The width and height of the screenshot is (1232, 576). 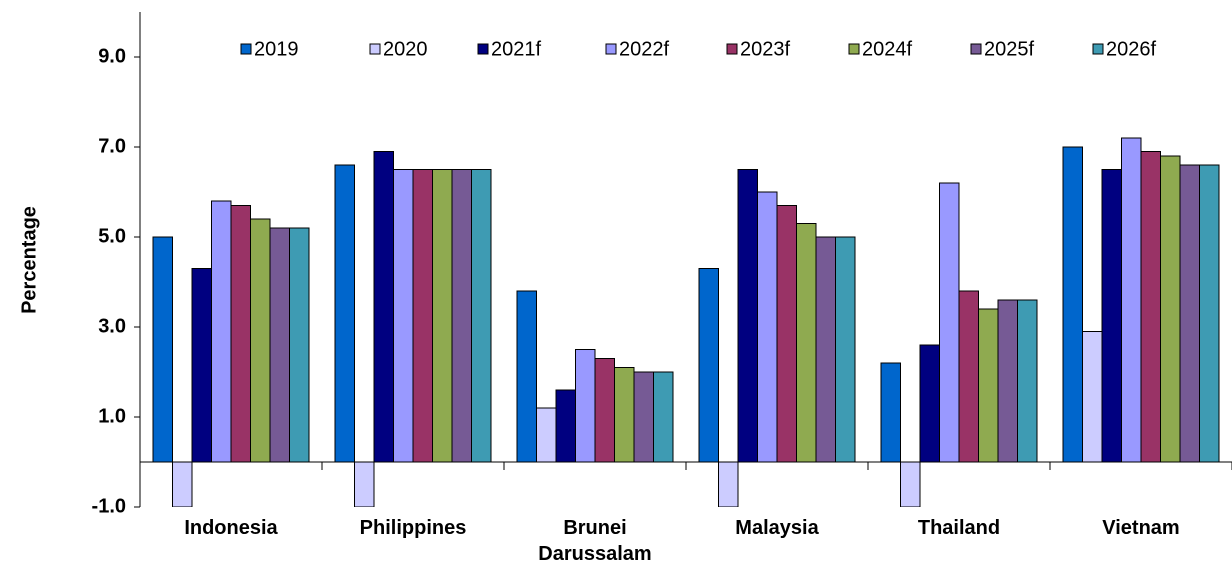 What do you see at coordinates (644, 49) in the screenshot?
I see `legend-label: 2022f` at bounding box center [644, 49].